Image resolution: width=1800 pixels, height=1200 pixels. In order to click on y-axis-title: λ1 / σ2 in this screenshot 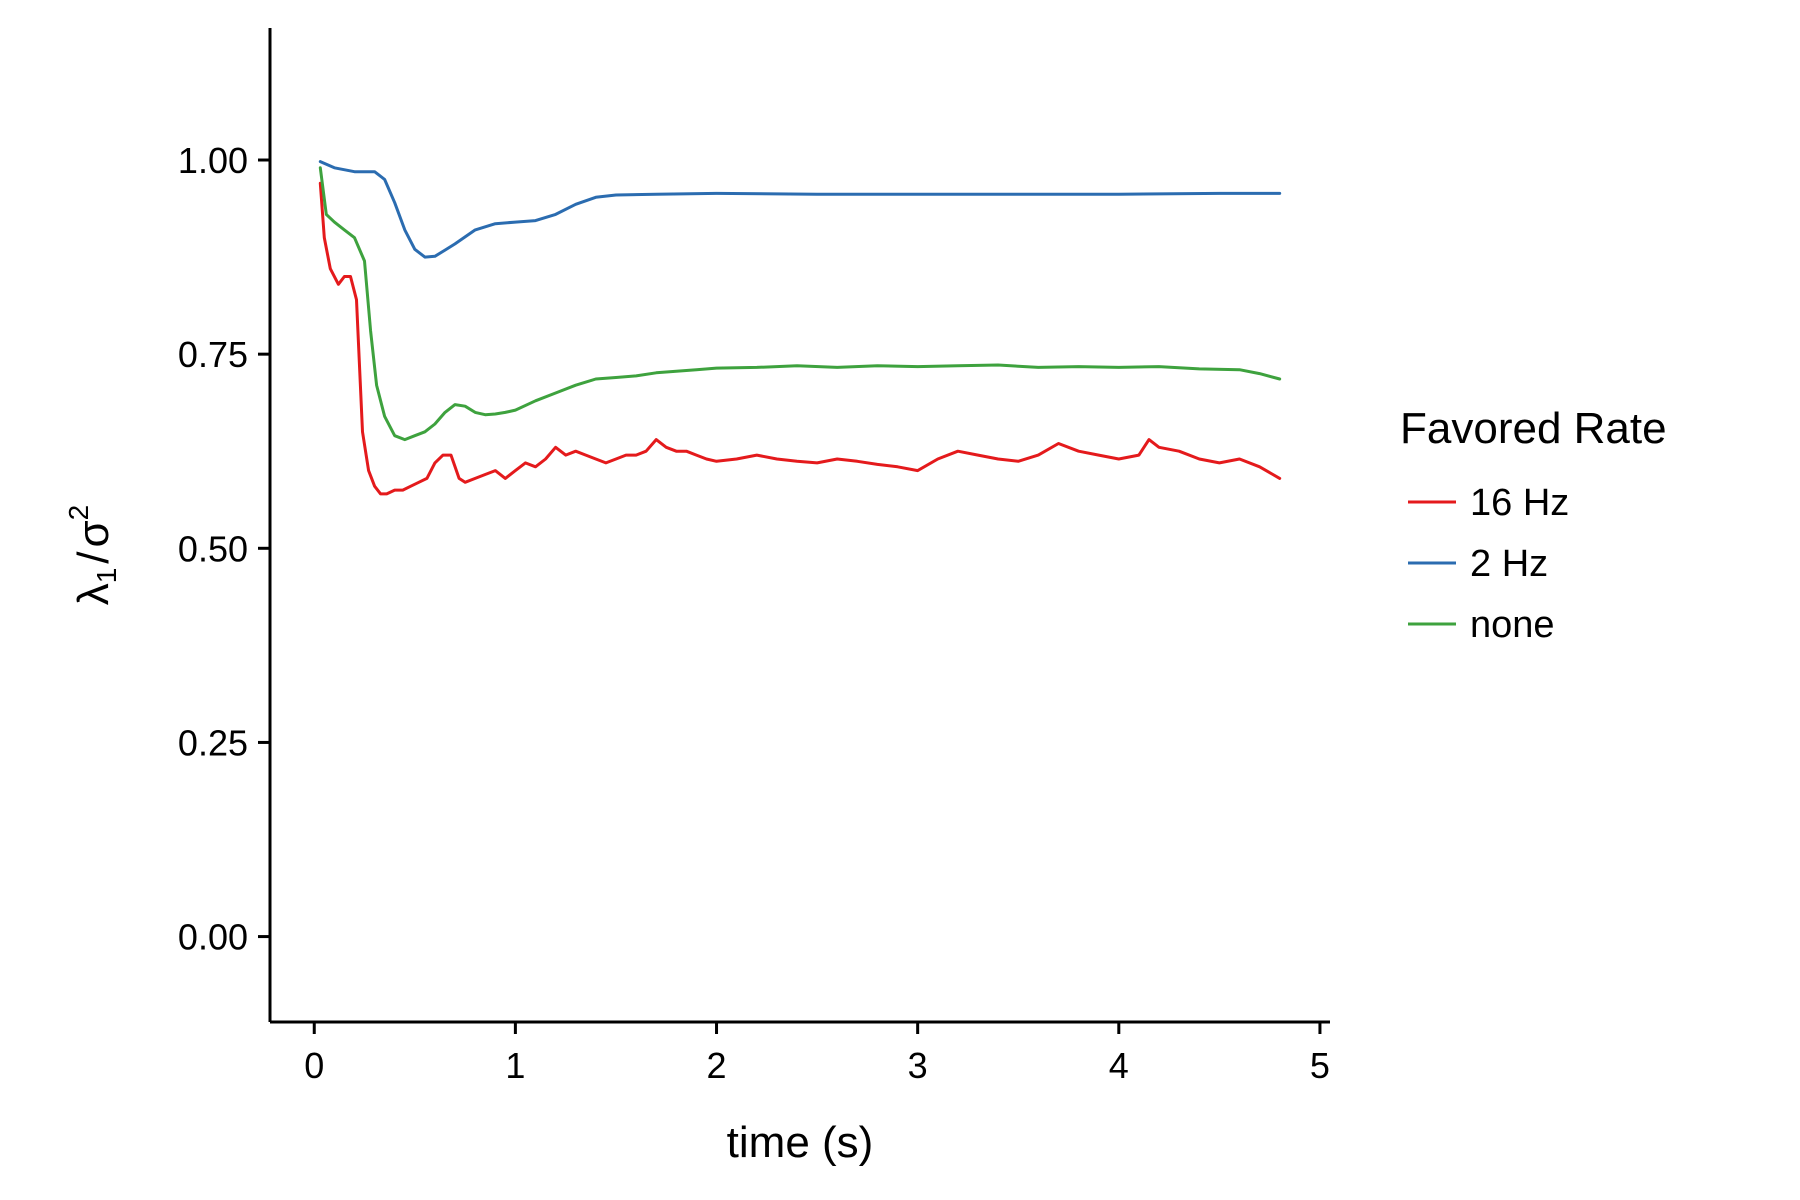, I will do `click(92, 555)`.